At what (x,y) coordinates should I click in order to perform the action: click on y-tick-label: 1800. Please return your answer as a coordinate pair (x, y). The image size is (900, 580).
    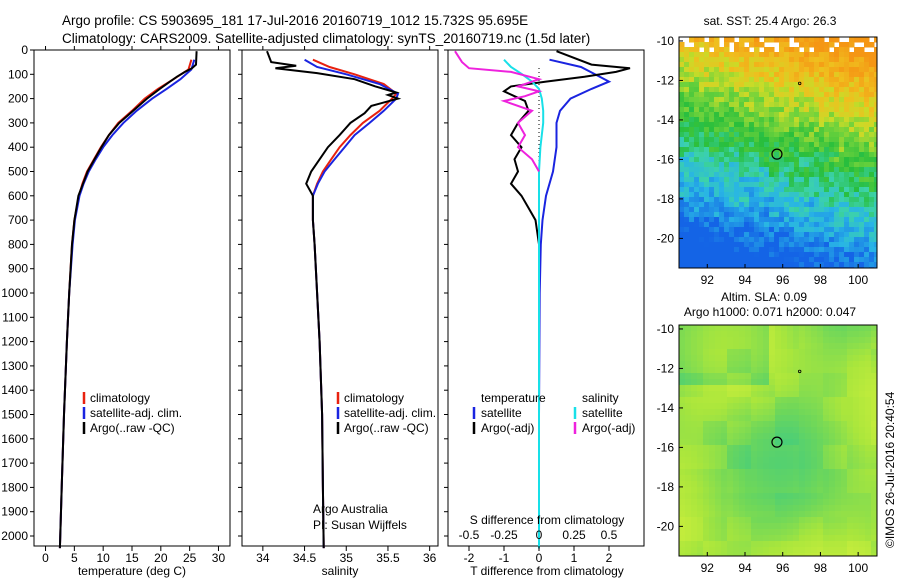
    Looking at the image, I should click on (14, 487).